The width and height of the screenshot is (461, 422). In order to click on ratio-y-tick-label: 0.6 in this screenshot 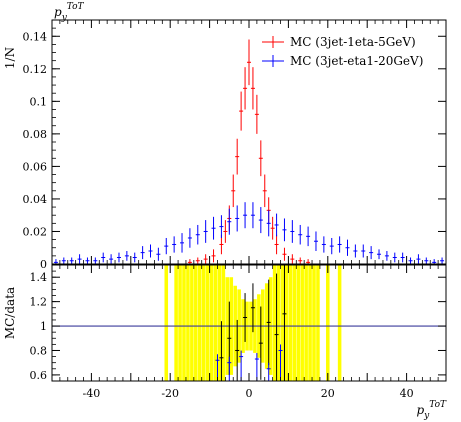, I will do `click(39, 375)`.